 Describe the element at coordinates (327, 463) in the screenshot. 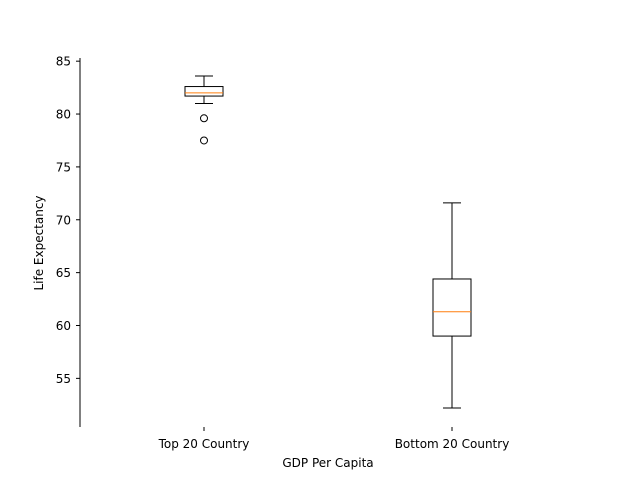

I see `x-axis-label: GDP Per Capita` at that location.